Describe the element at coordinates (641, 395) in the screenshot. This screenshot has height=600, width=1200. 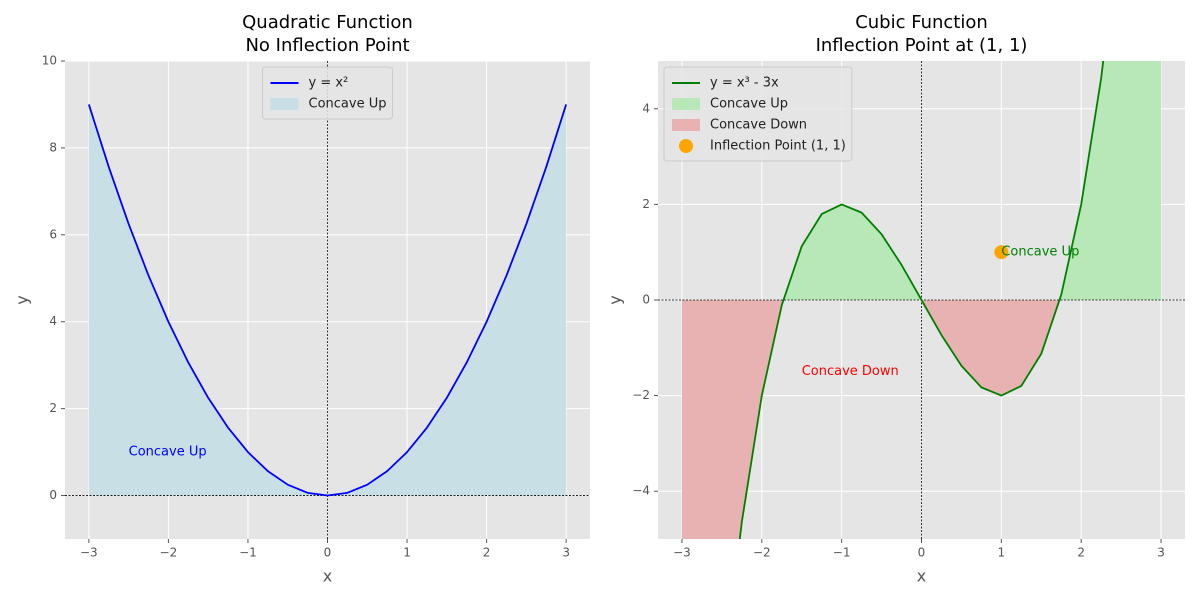
I see `y-tick-label: −2` at that location.